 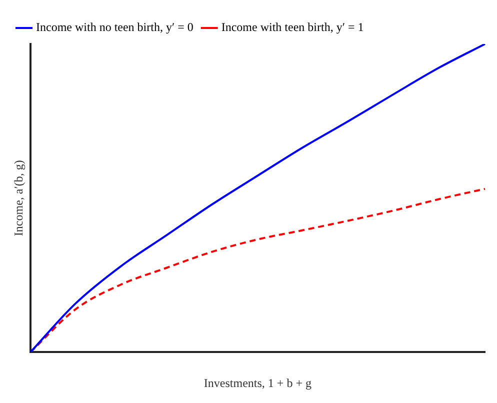 What do you see at coordinates (258, 383) in the screenshot?
I see `x-axis-title: Investments, 1 + b + g` at bounding box center [258, 383].